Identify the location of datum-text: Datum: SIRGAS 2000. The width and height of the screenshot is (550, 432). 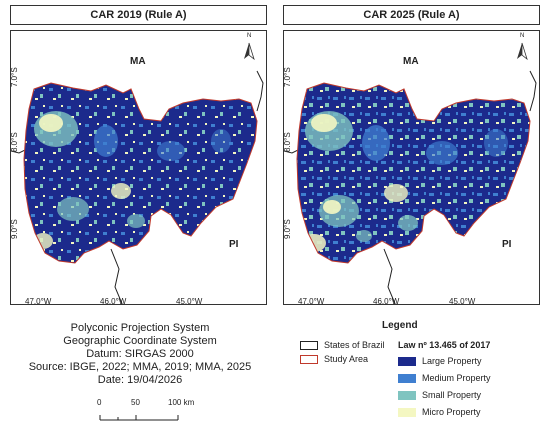
(140, 354).